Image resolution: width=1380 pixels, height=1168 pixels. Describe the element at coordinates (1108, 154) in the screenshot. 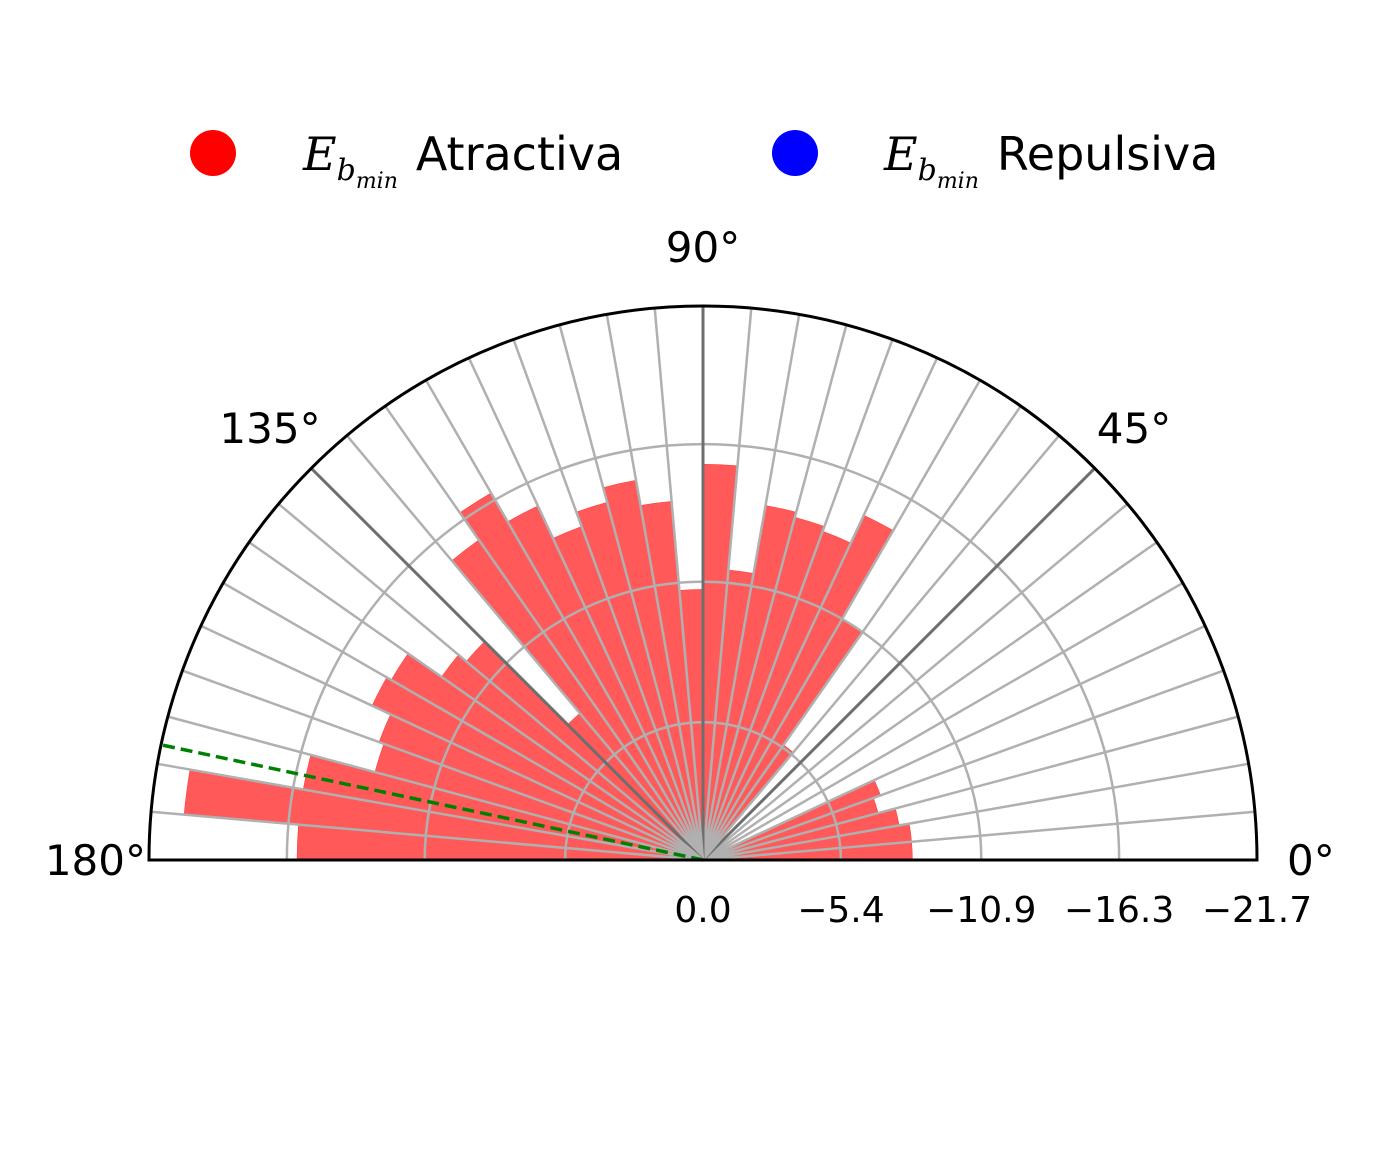

I see `legend-name: Repulsiva` at that location.